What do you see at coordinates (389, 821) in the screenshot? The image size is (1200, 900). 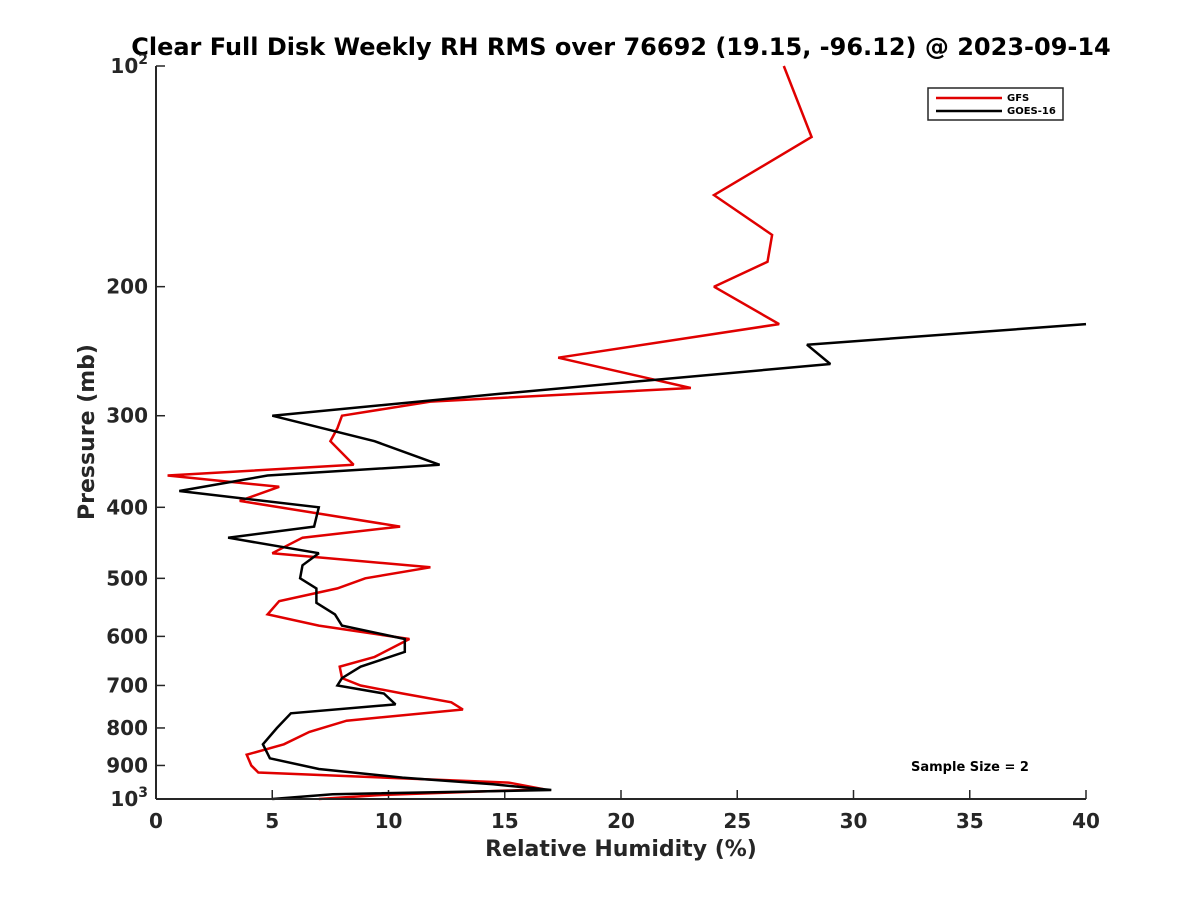 I see `x-tick-label-10: 10` at bounding box center [389, 821].